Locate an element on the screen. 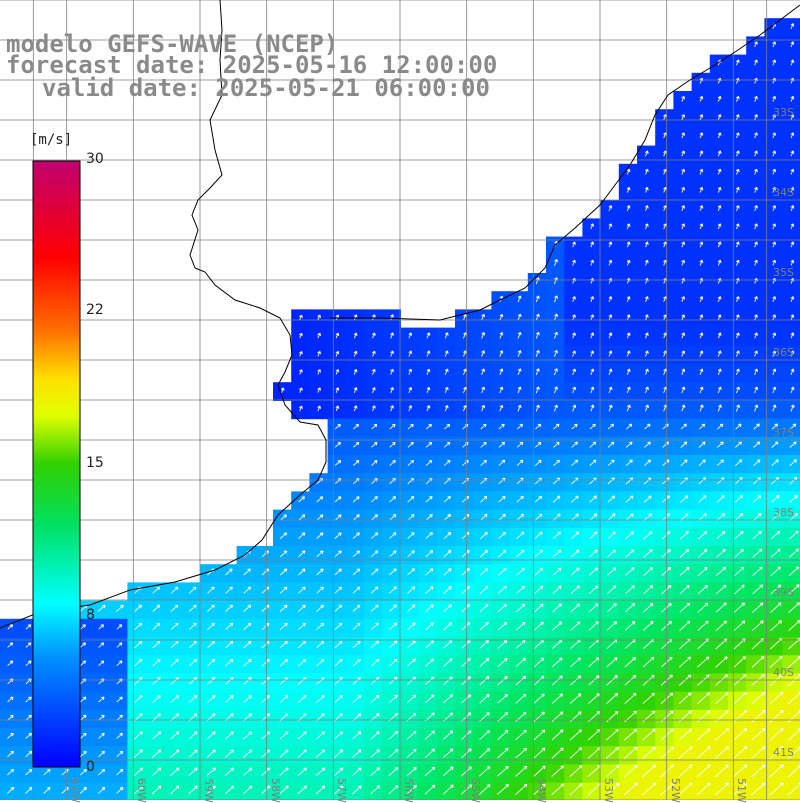  longitude-label: 61W is located at coordinates (75, 790).